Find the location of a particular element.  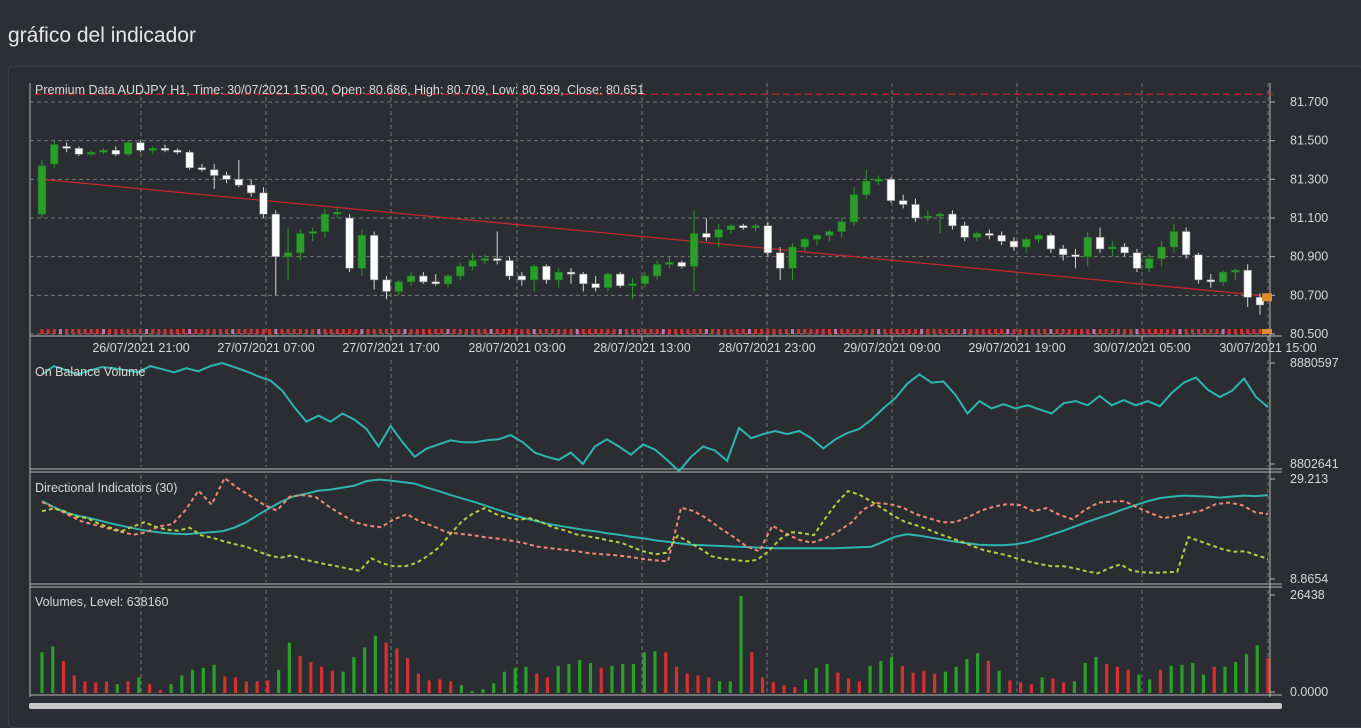

price-y-tick-label: 81.700 is located at coordinates (1309, 102).